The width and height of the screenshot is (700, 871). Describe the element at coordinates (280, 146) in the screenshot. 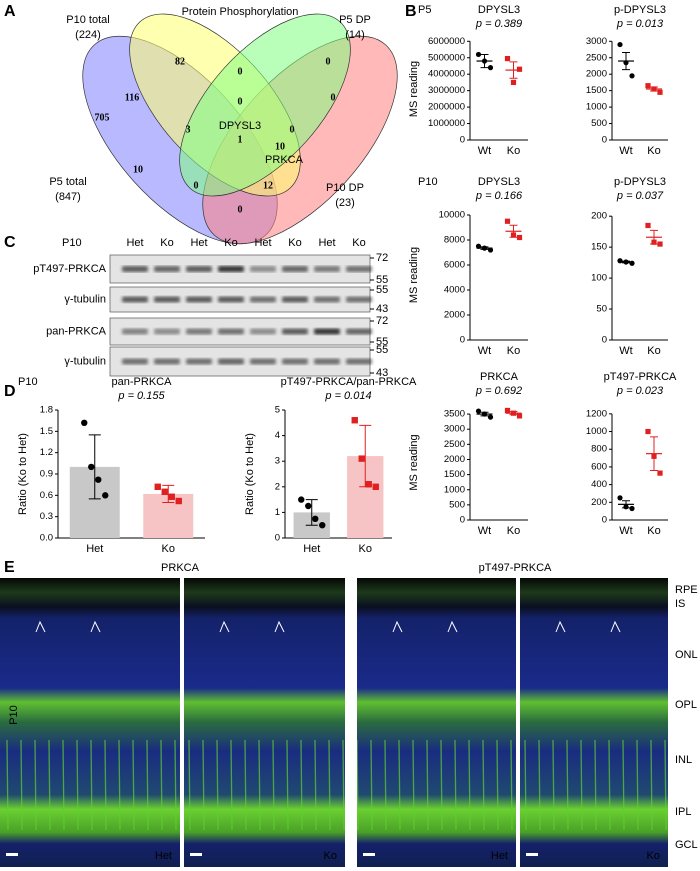

I see `region-count: 10` at that location.